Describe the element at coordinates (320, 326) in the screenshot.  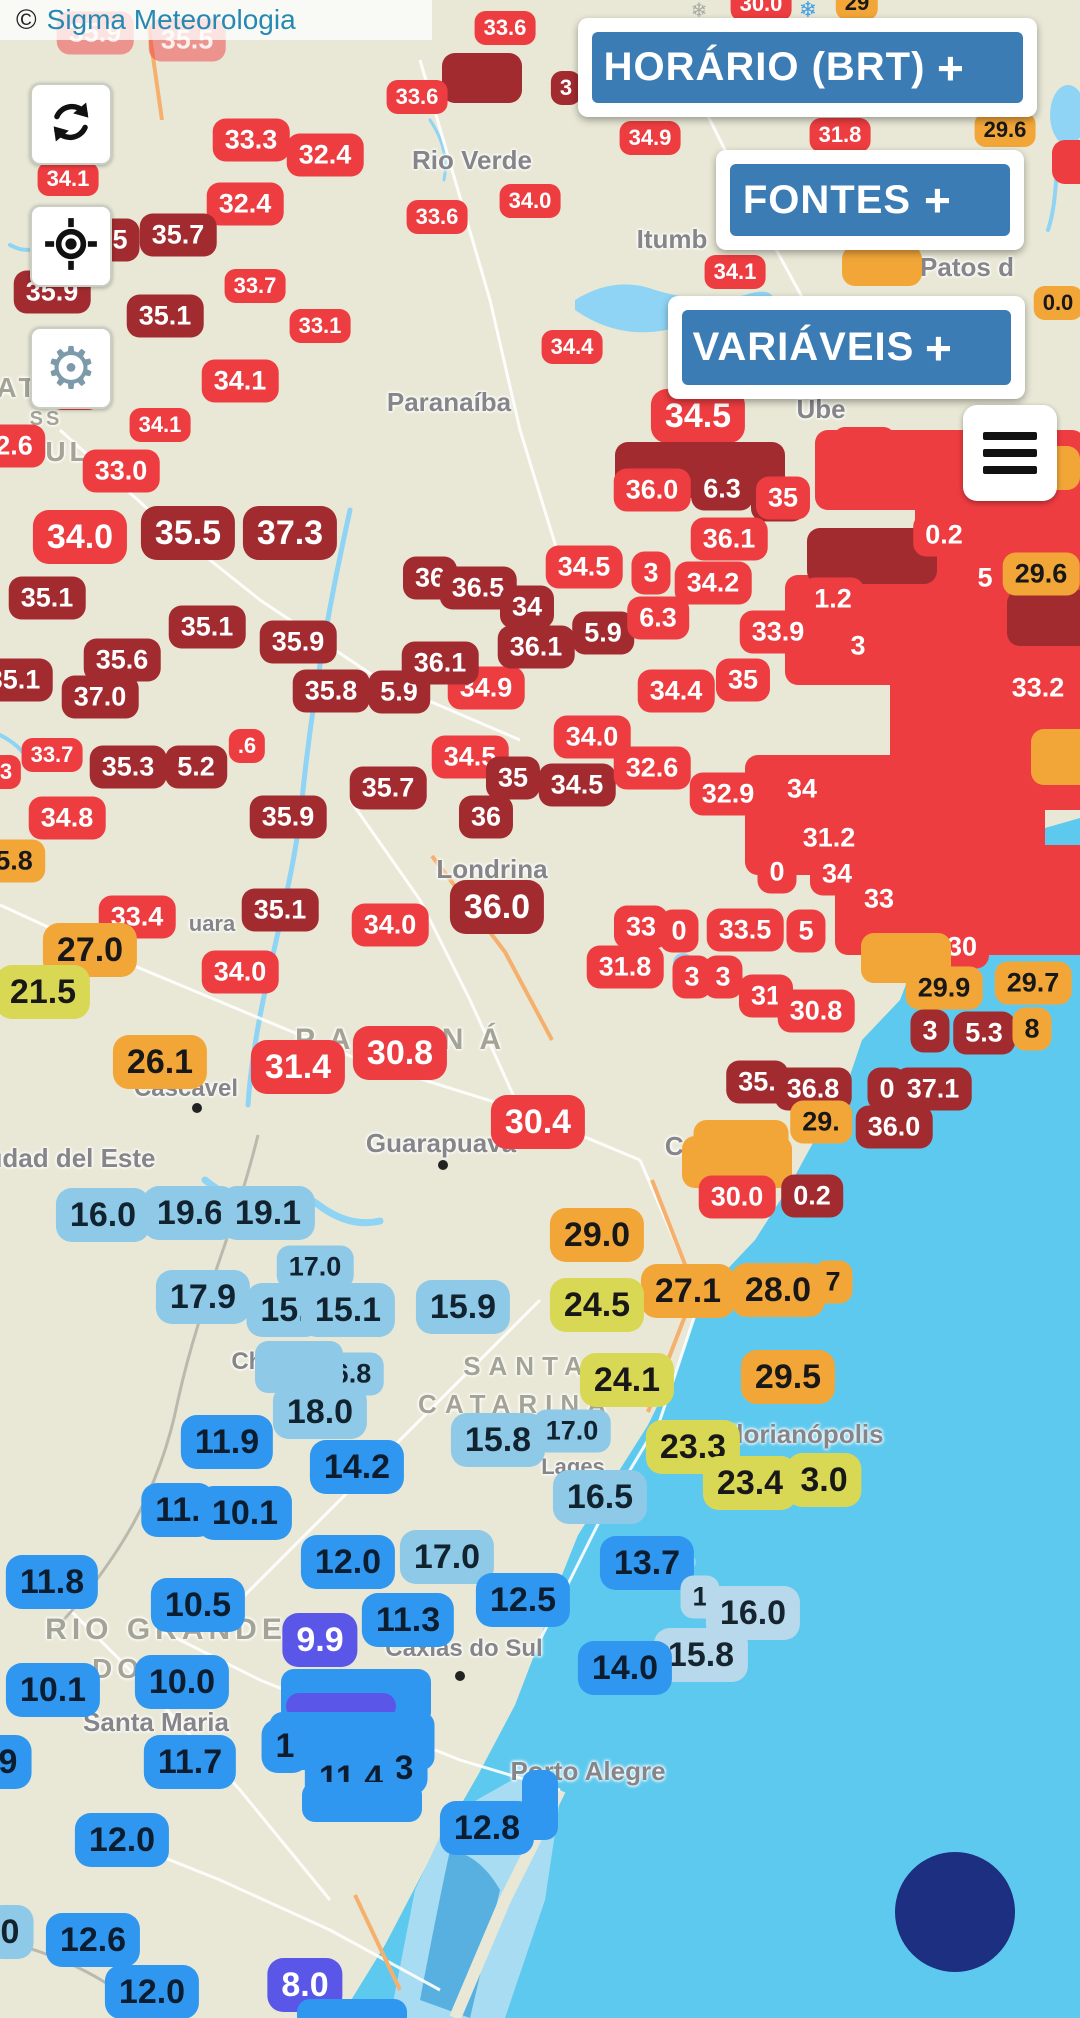
I see `temp-badge: 33.1` at that location.